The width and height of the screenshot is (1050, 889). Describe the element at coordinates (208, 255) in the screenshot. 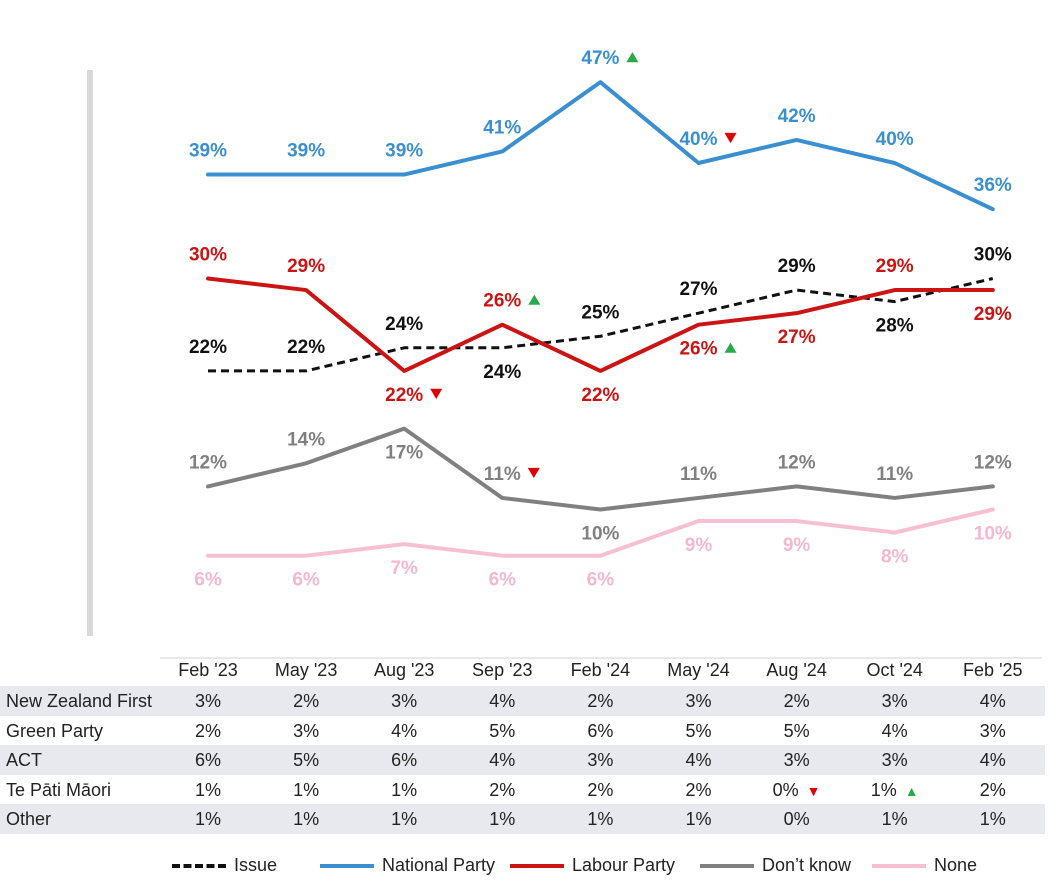

I see `data-label-labour-party: 30%` at that location.